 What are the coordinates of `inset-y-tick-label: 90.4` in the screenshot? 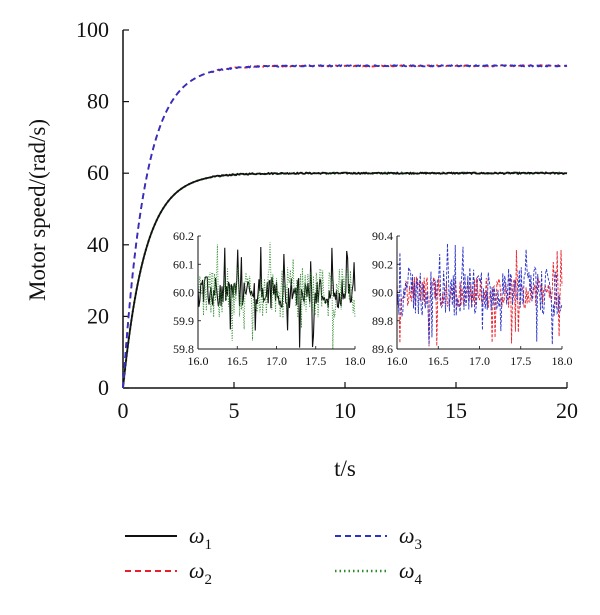 It's located at (382, 236).